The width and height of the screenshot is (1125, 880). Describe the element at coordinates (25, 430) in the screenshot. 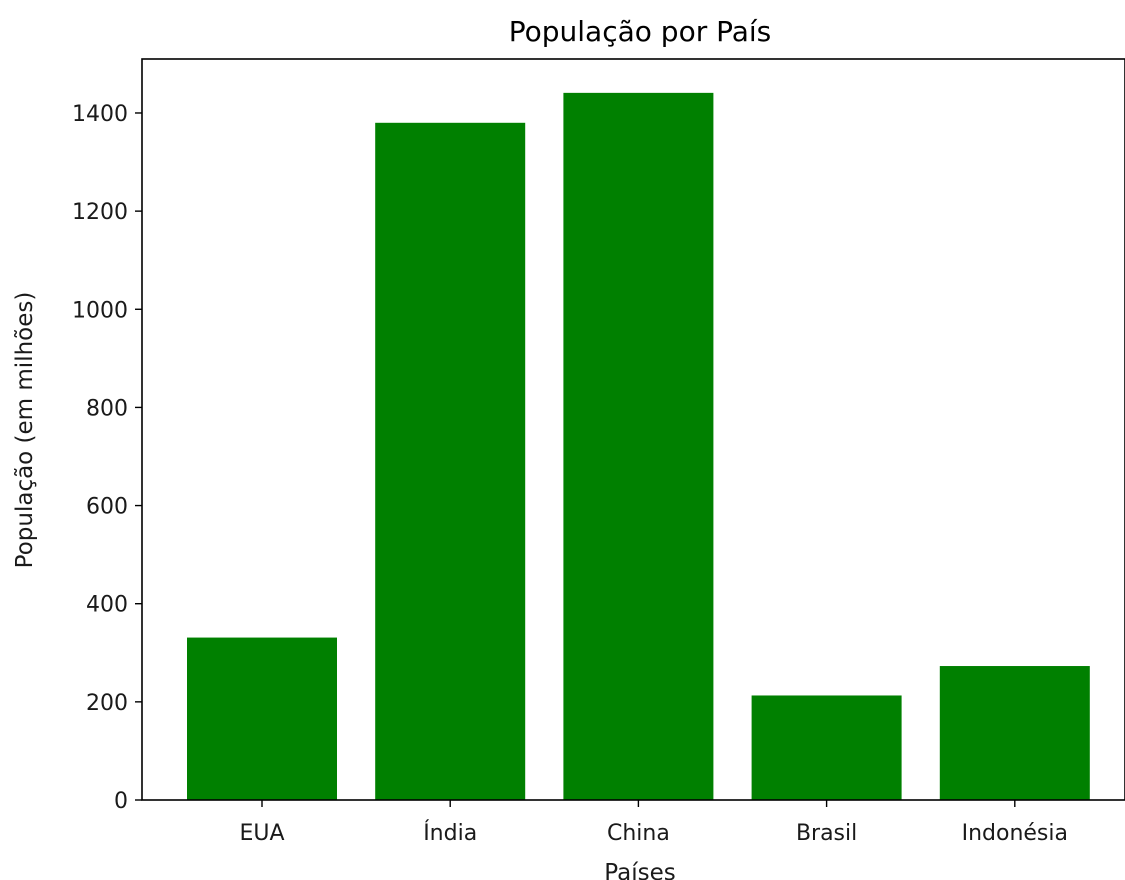

I see `y-axis-label: População (em milhões)` at that location.